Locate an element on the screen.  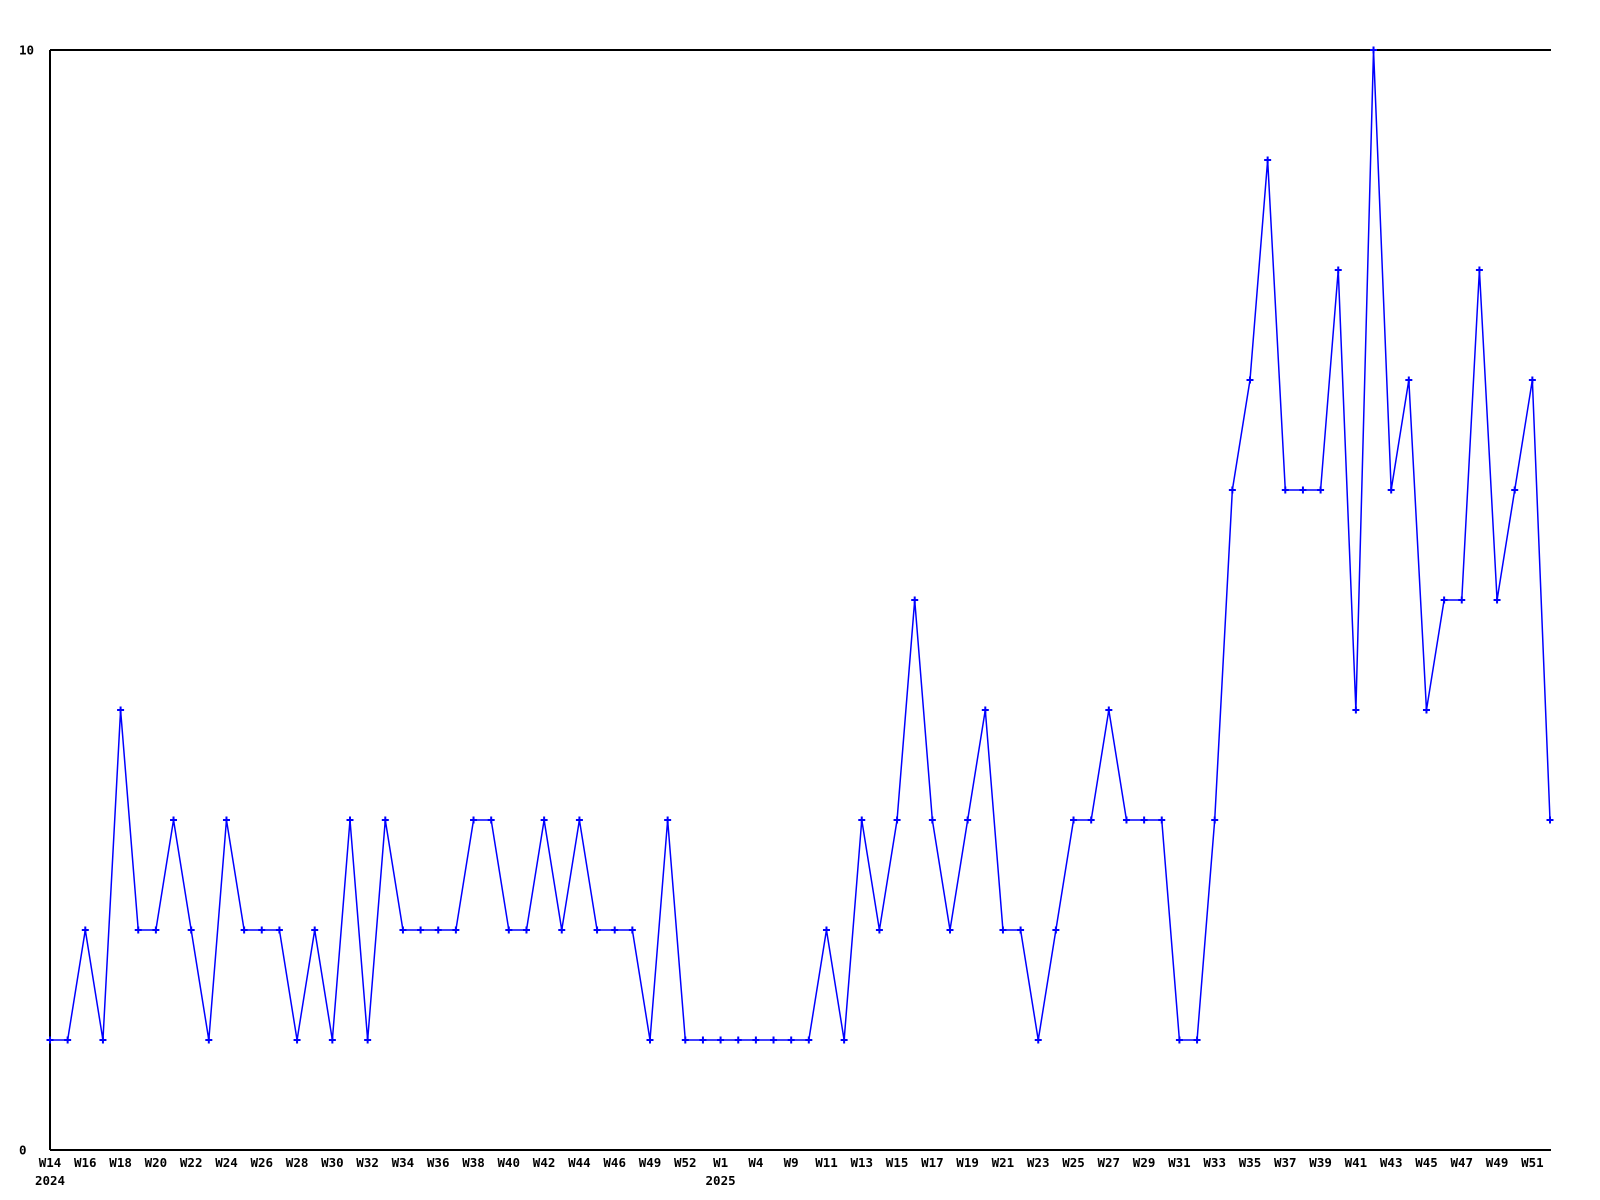
x-axis-tick-label: W24 is located at coordinates (226, 1162).